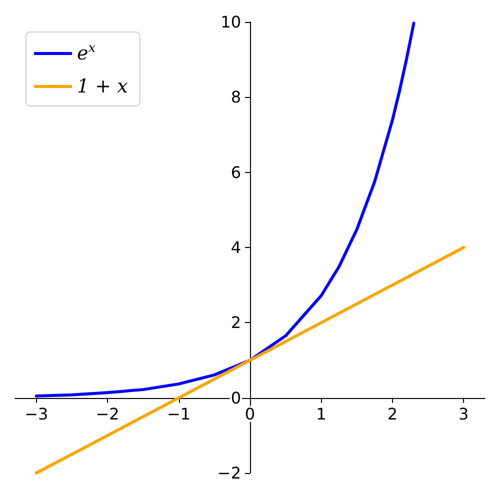 Image resolution: width=500 pixels, height=500 pixels. What do you see at coordinates (250, 414) in the screenshot?
I see `x-tick-label: 0` at bounding box center [250, 414].